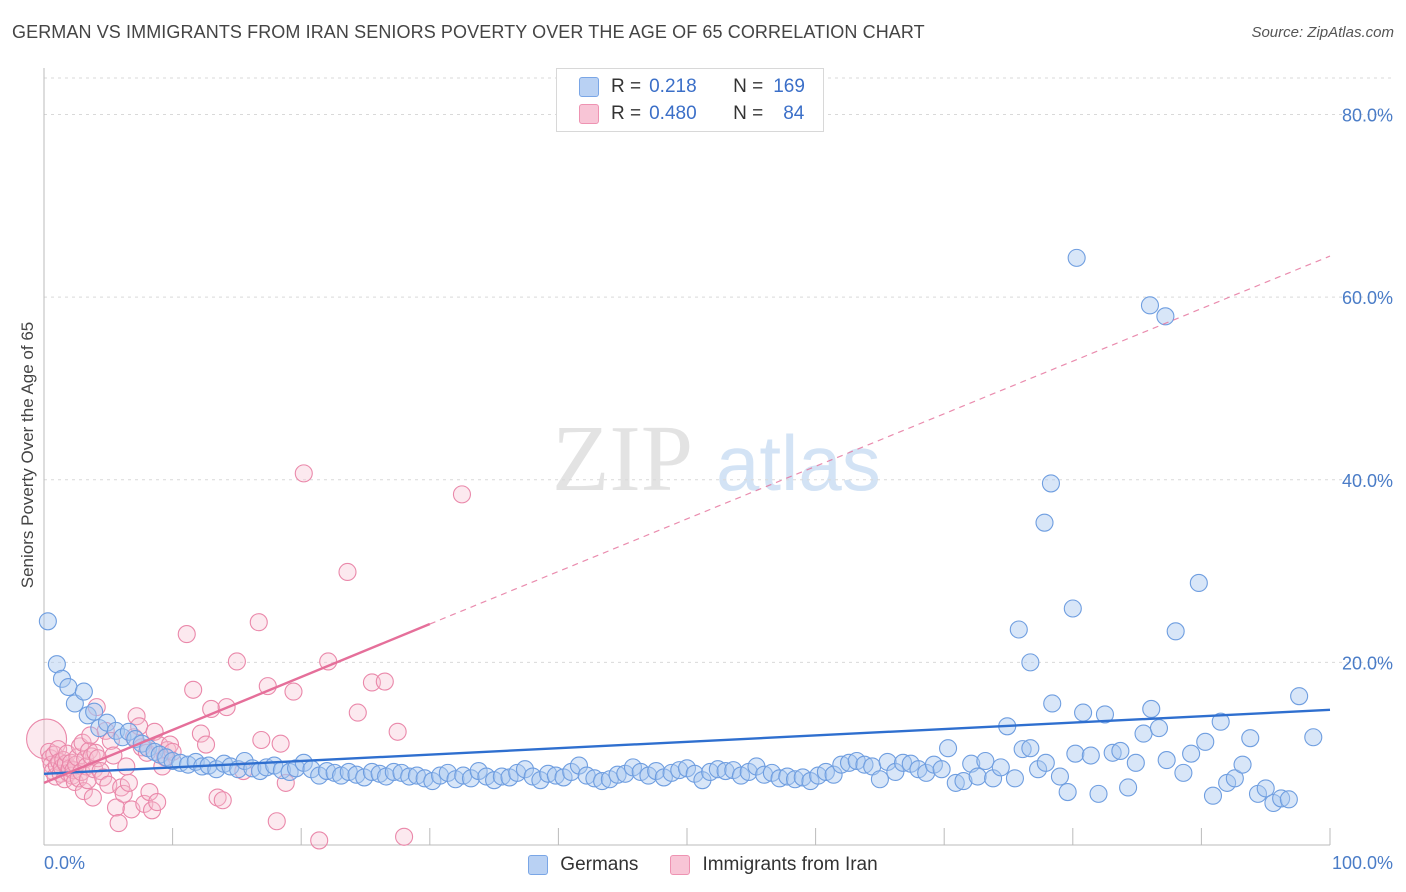 The width and height of the screenshot is (1406, 892). I want to click on y-axis-title: Seniors Poverty Over the Age of 65, so click(27, 455).